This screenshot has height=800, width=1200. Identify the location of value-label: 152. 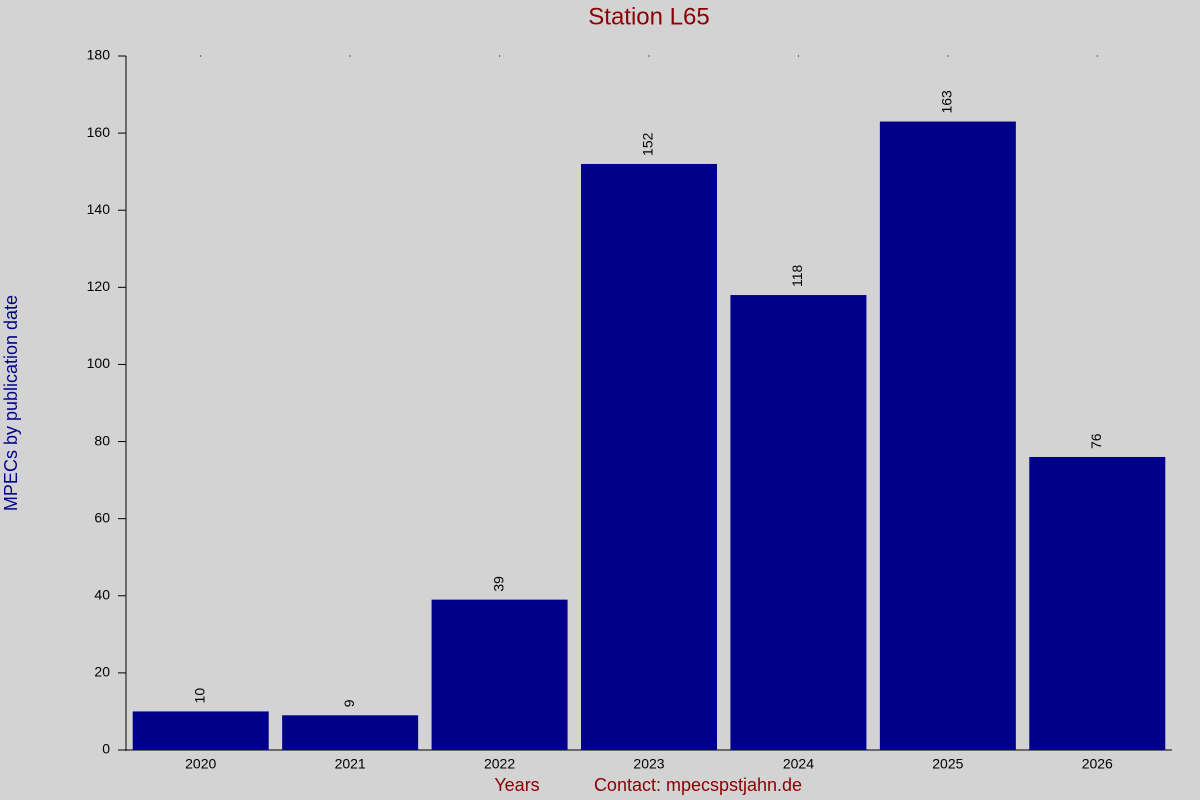
(648, 144).